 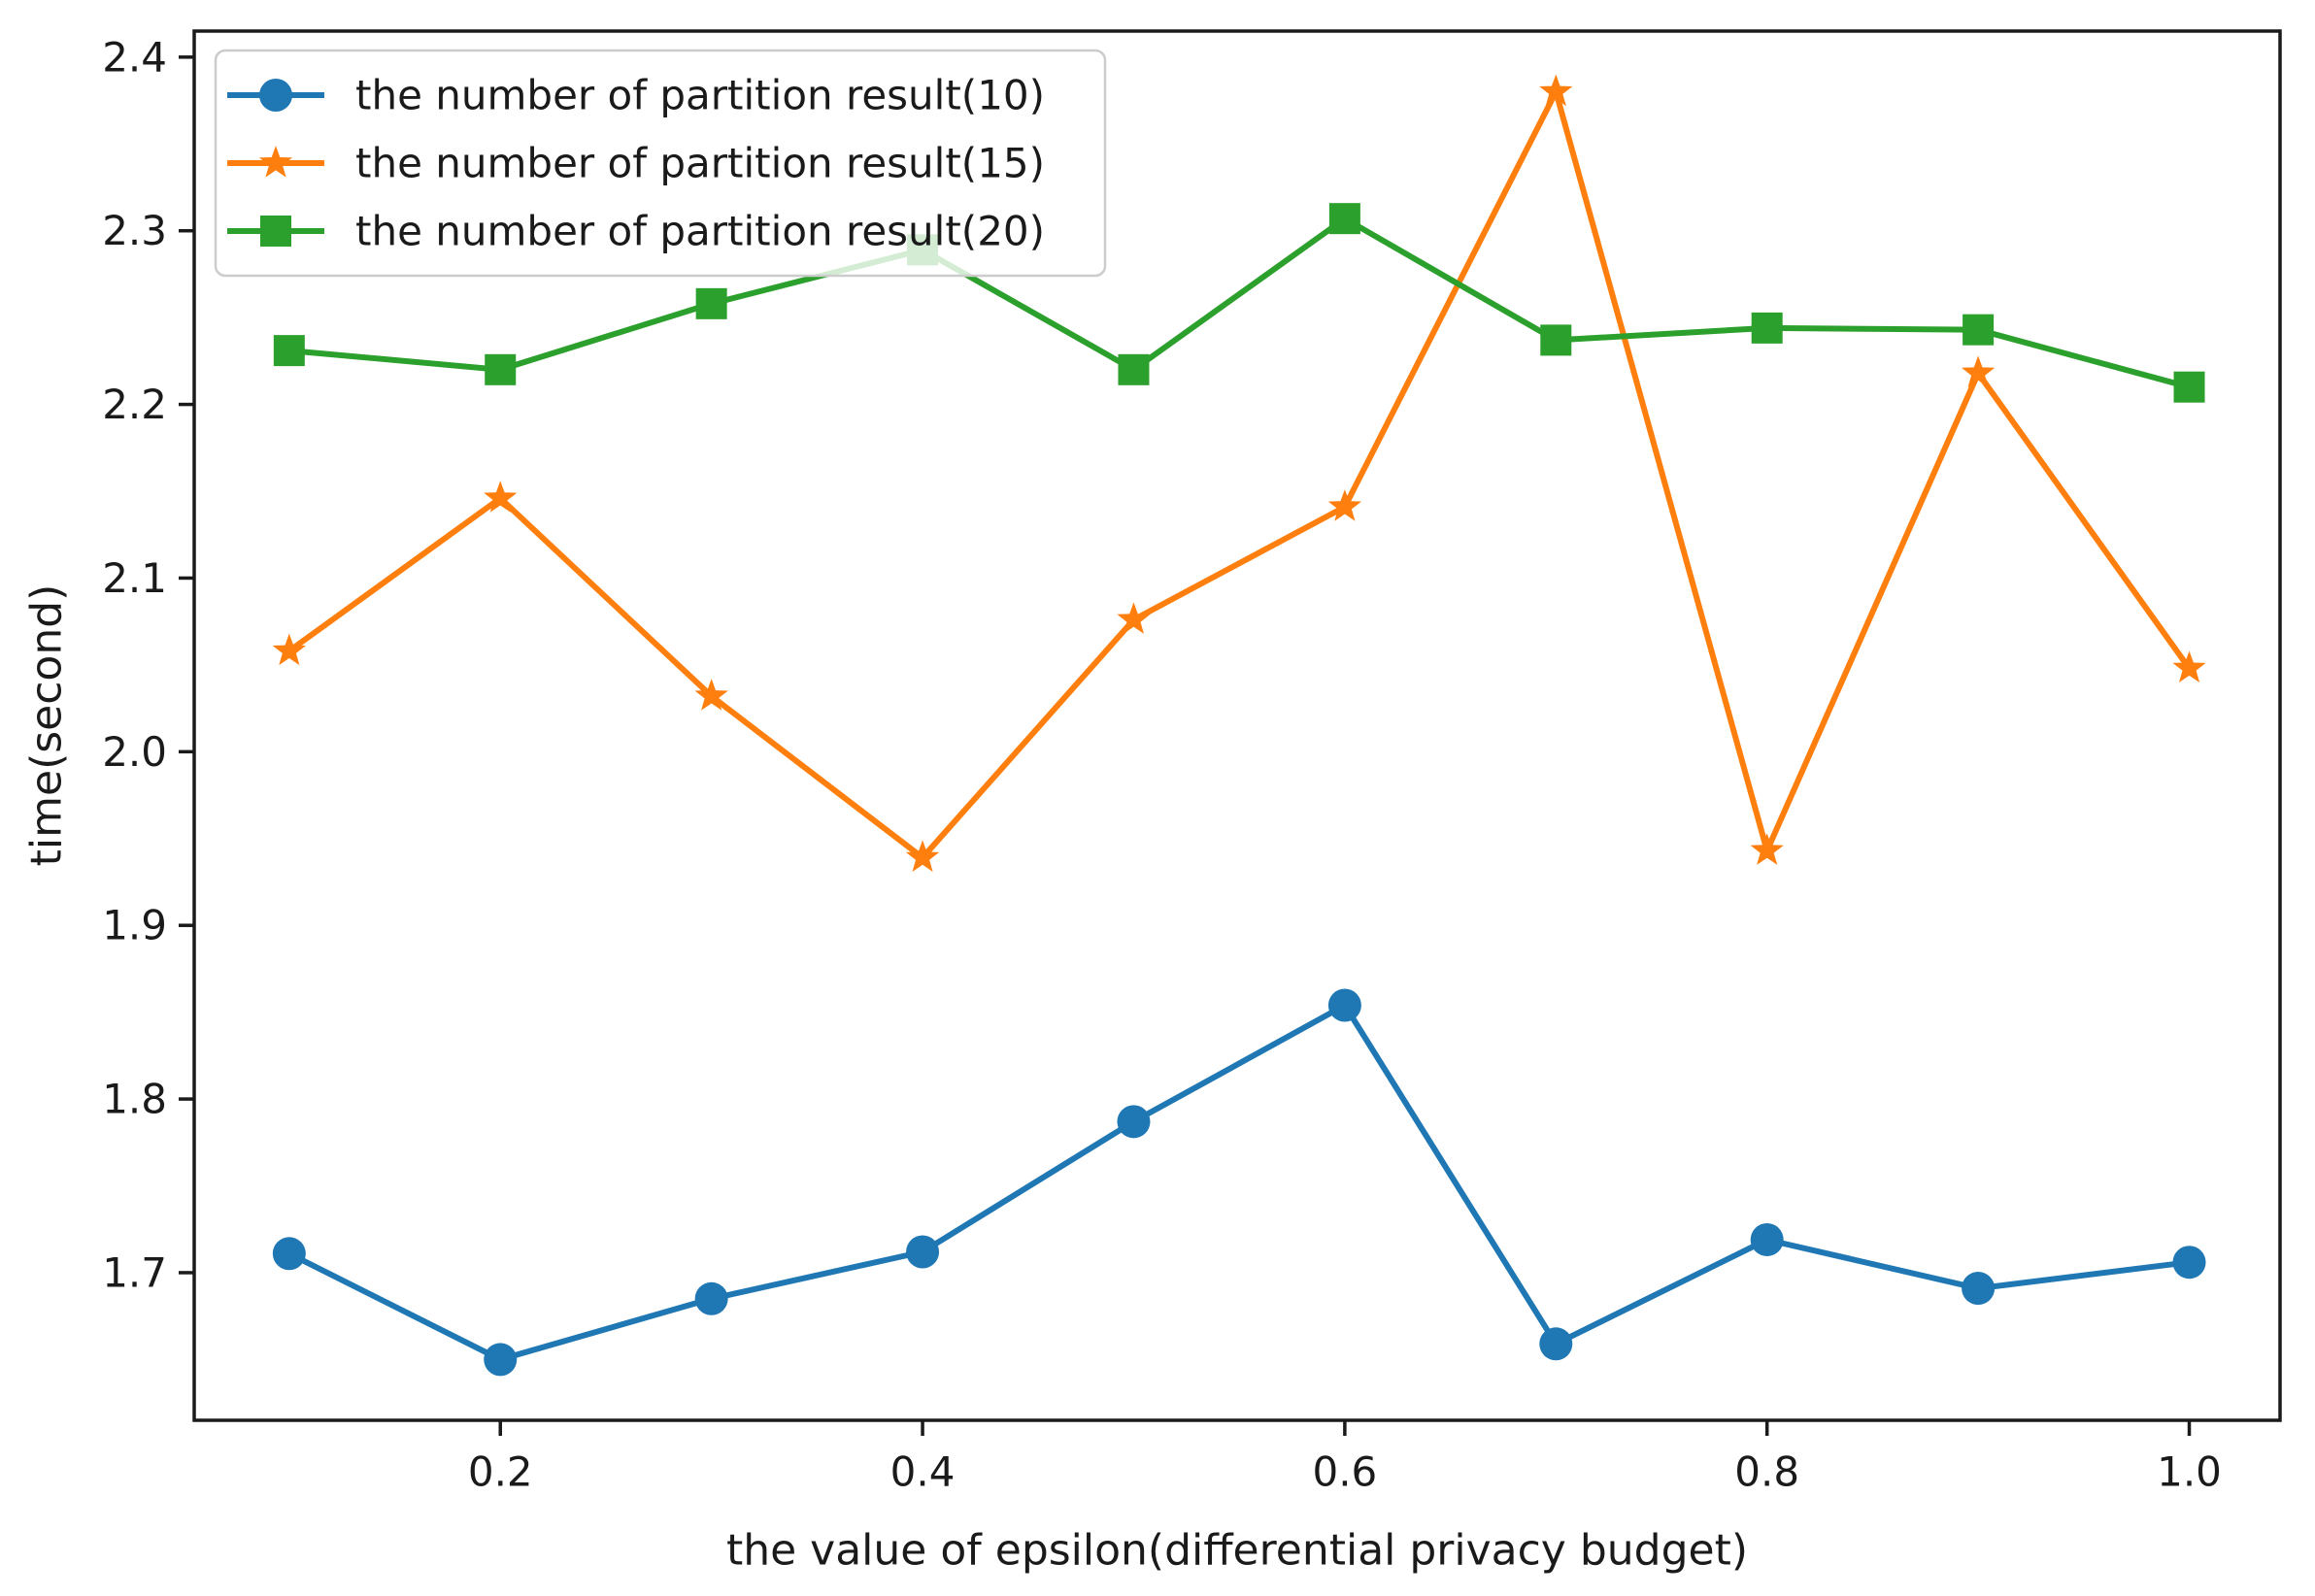 What do you see at coordinates (134, 1099) in the screenshot?
I see `y-tick-label: 1.8` at bounding box center [134, 1099].